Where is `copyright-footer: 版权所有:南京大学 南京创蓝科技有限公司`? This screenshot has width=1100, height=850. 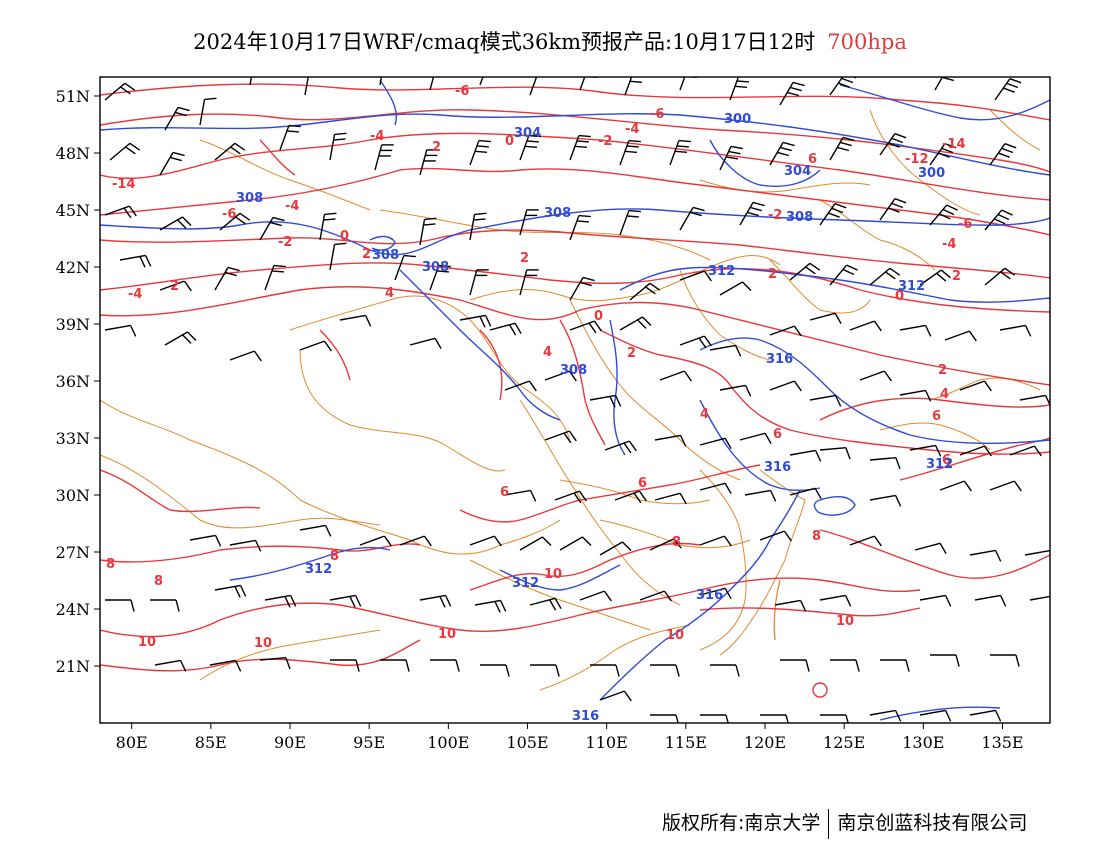 copyright-footer: 版权所有:南京大学 南京创蓝科技有限公司 is located at coordinates (844, 823).